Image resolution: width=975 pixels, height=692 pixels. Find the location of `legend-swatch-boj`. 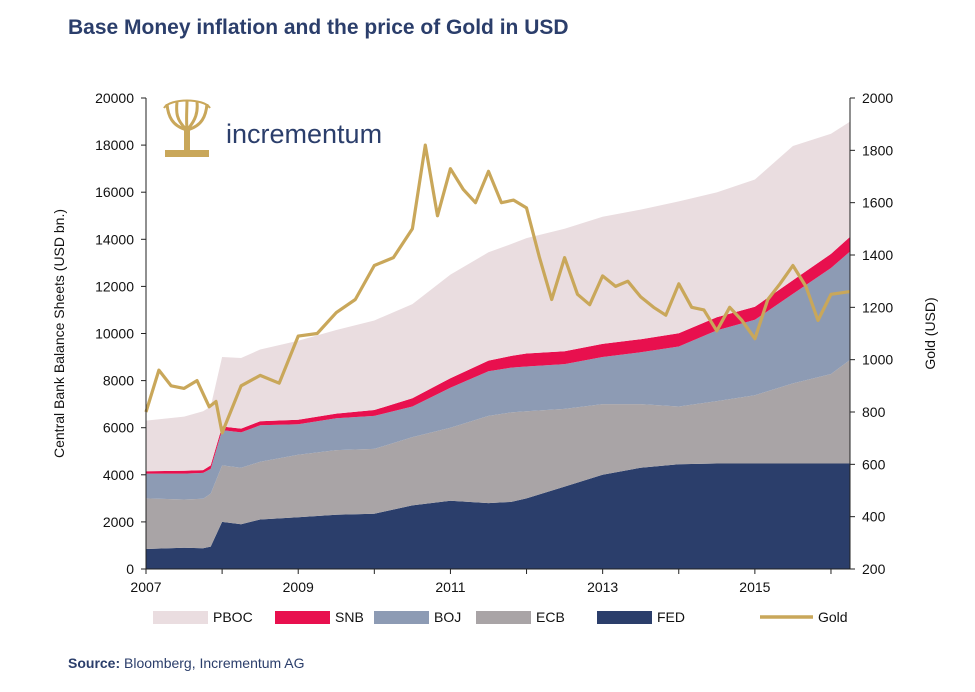

legend-swatch-boj is located at coordinates (401, 617).